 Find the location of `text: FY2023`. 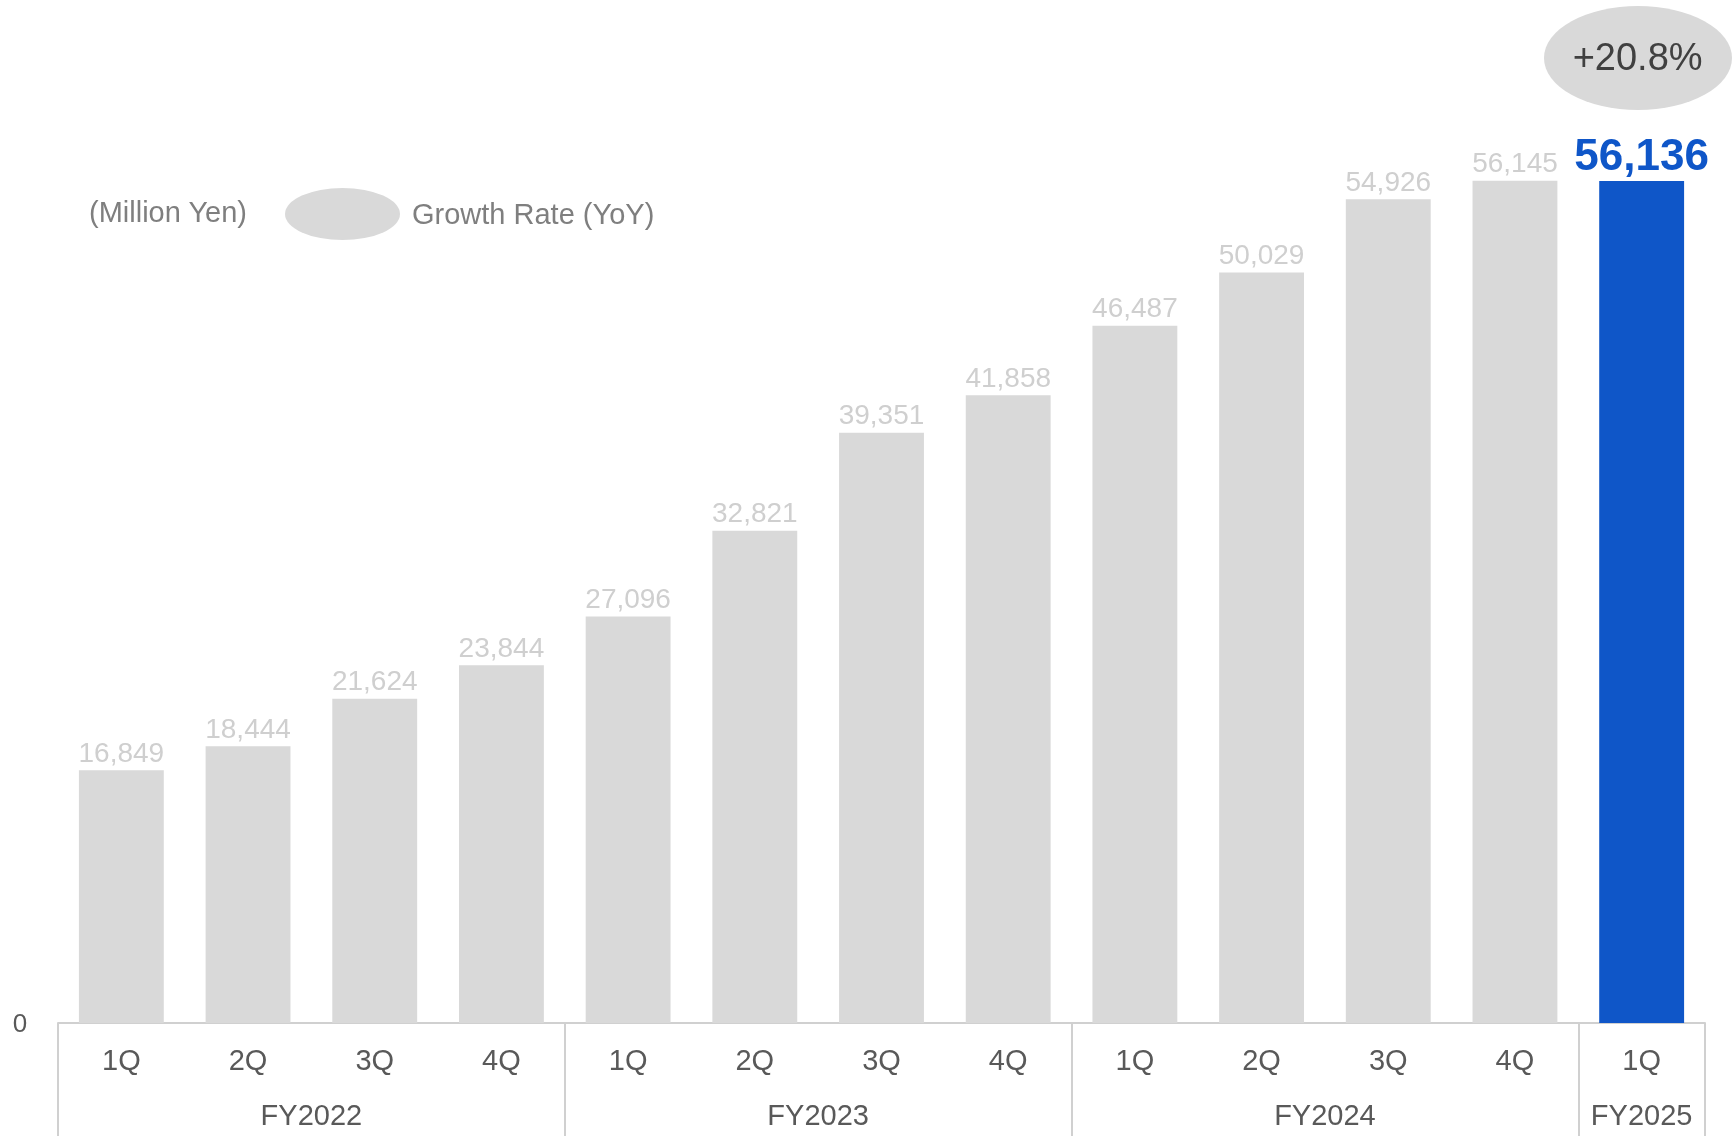

text: FY2023 is located at coordinates (818, 1115).